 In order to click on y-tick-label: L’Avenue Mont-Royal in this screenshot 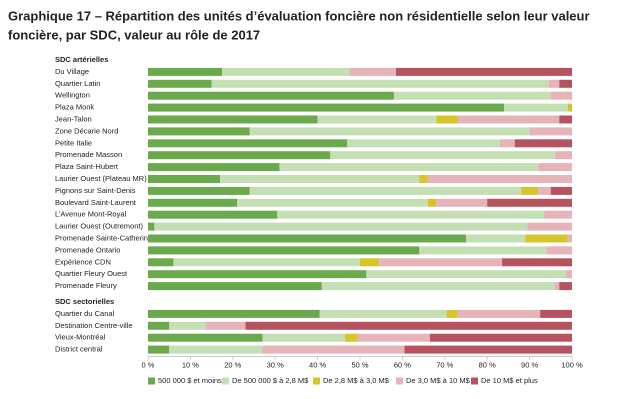, I will do `click(90, 214)`.